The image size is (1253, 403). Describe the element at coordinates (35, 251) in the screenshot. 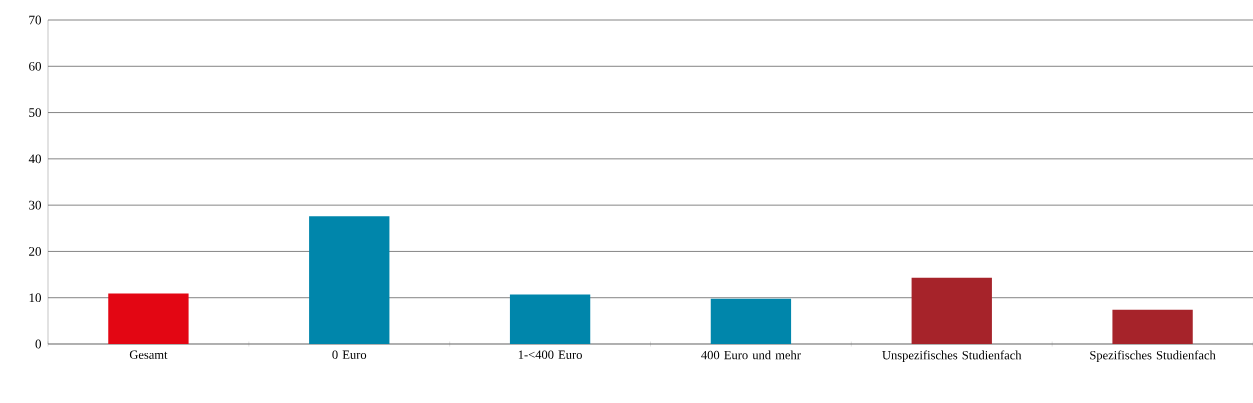

I see `y-tick-label: 20` at that location.